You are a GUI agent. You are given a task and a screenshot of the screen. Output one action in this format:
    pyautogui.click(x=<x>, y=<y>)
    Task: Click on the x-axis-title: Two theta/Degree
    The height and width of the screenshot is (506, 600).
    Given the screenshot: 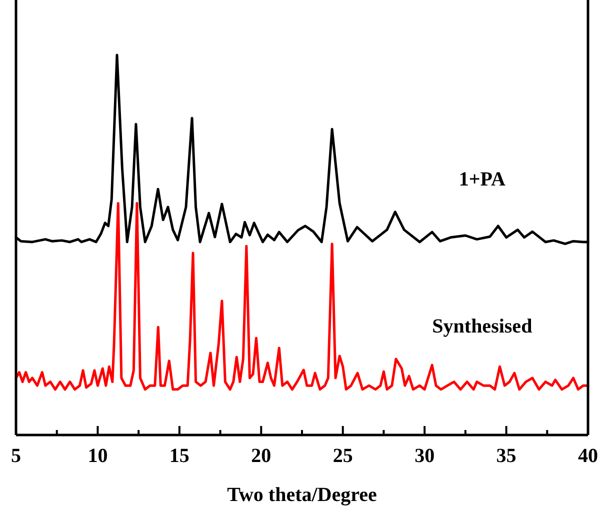 What is the action you would take?
    pyautogui.click(x=302, y=495)
    